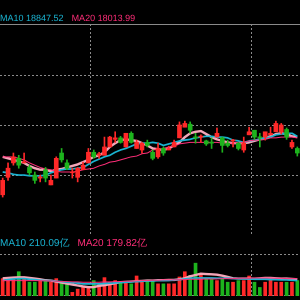 The height and width of the screenshot is (300, 300). What do you see at coordinates (104, 18) in the screenshot?
I see `text: MA20 18013.99` at bounding box center [104, 18].